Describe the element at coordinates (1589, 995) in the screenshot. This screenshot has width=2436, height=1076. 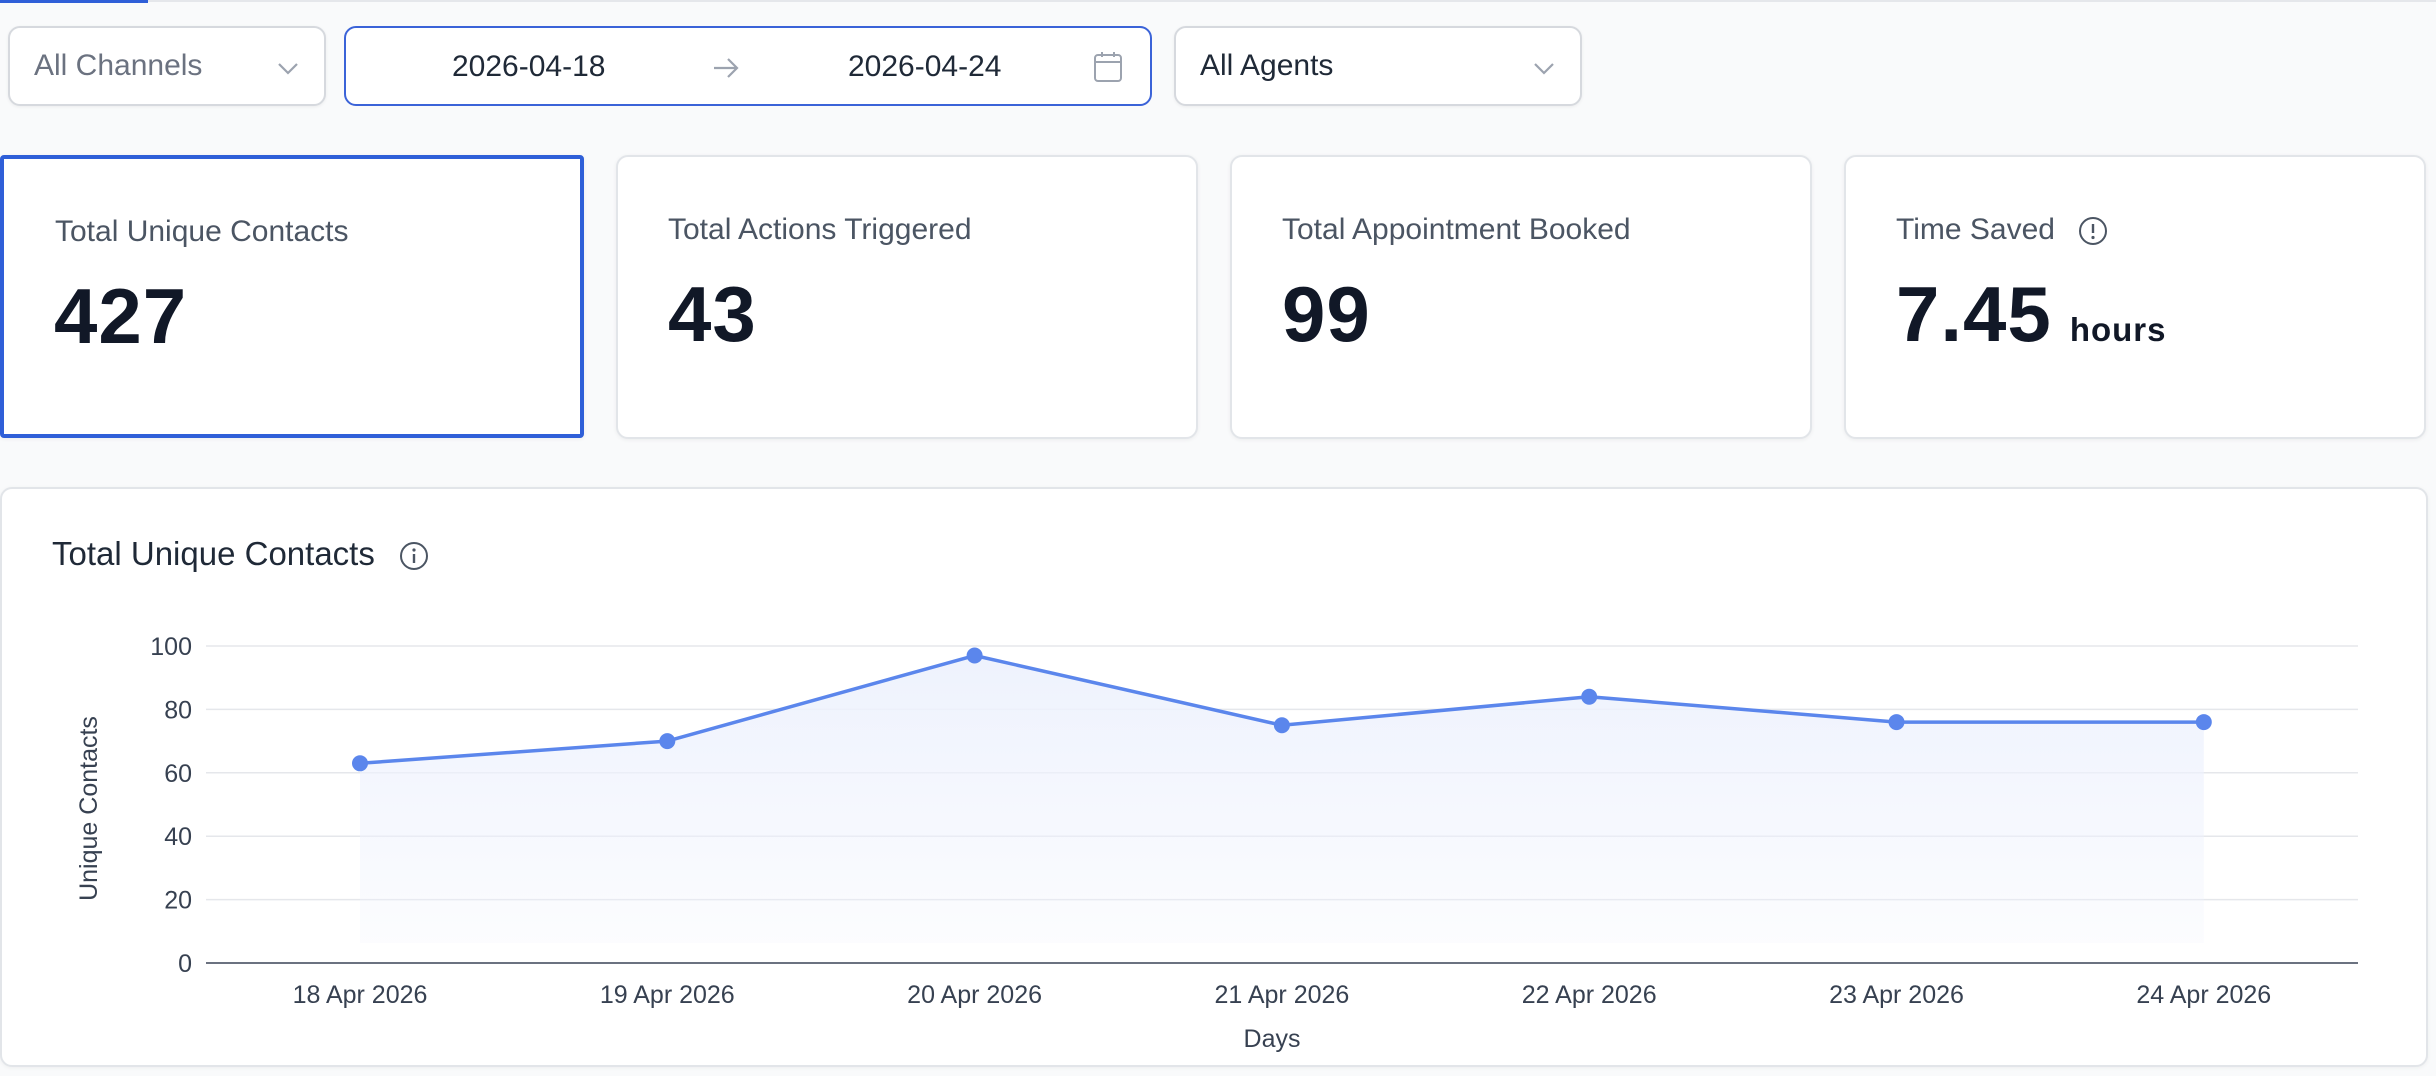
I see `x-tick-label: 22 Apr 2026` at that location.